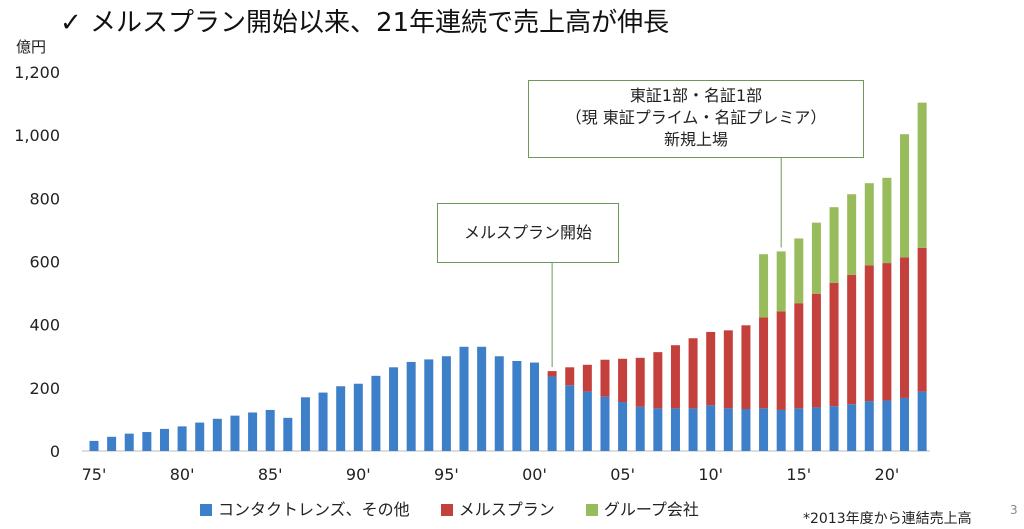  I want to click on y-tick-label: 1,200, so click(37, 72).